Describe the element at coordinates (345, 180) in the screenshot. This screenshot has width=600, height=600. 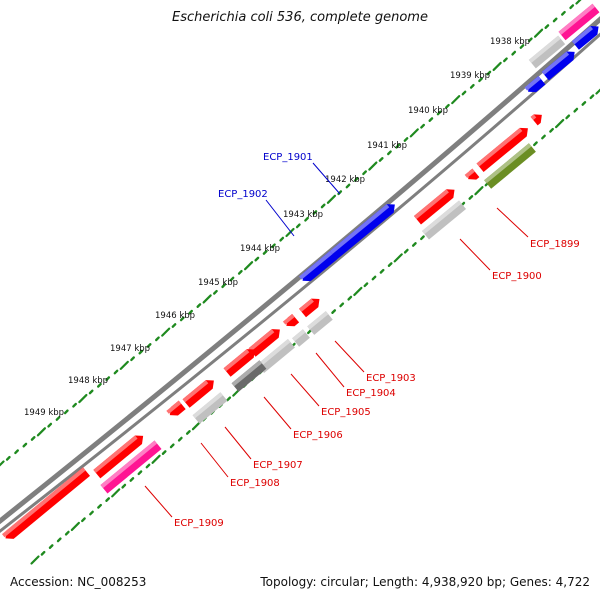
I see `kbp-tick-label: 1942 kbp` at that location.